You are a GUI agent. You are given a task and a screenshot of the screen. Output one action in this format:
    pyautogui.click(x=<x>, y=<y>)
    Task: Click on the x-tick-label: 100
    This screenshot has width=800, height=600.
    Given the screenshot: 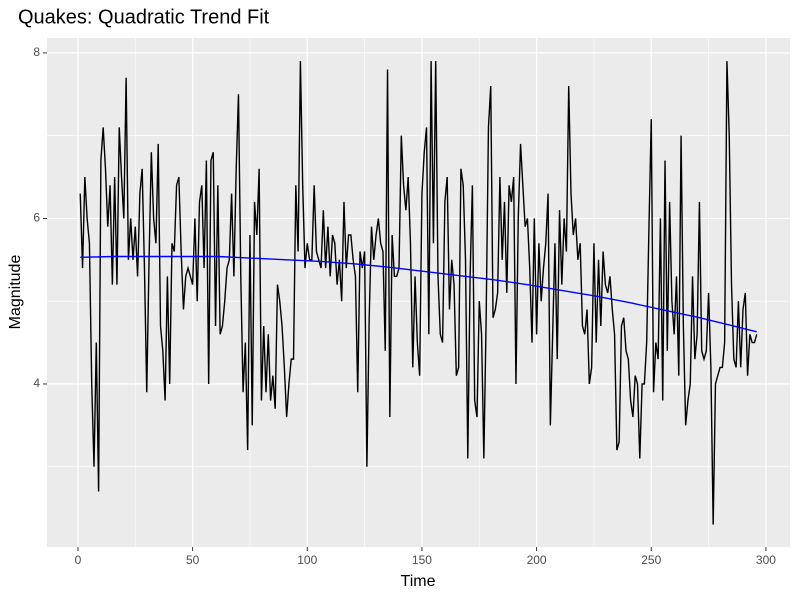 What is the action you would take?
    pyautogui.click(x=307, y=560)
    